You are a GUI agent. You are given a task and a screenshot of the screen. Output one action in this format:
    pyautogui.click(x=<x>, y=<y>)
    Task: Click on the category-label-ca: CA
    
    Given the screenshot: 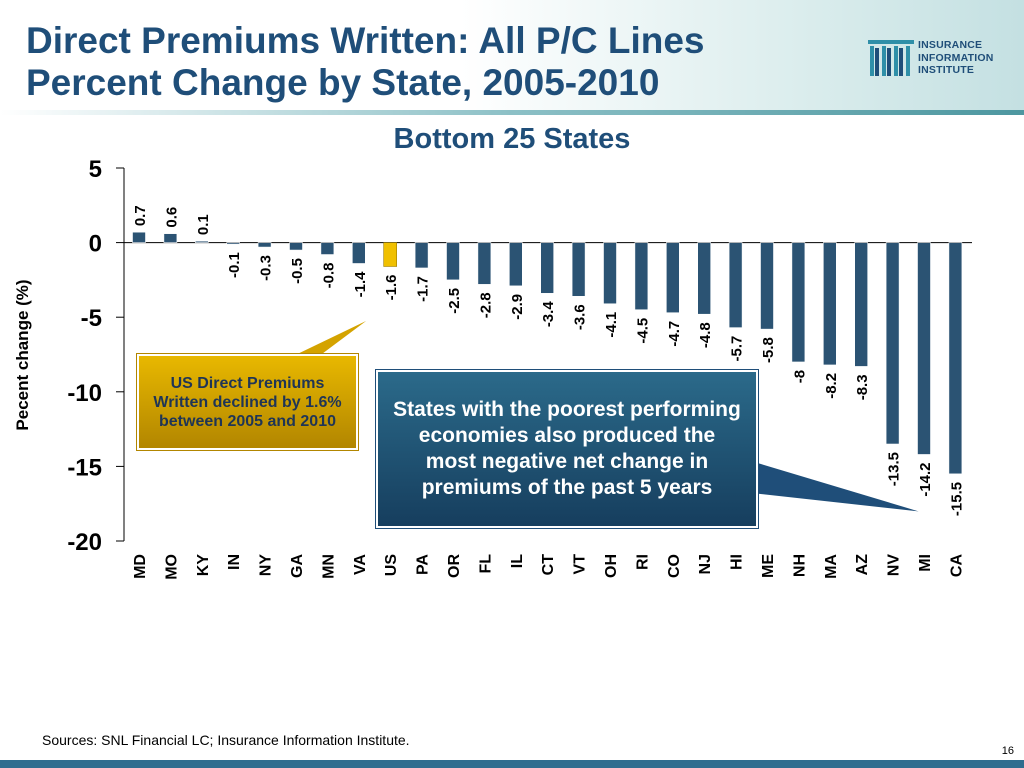 What is the action you would take?
    pyautogui.click(x=956, y=566)
    